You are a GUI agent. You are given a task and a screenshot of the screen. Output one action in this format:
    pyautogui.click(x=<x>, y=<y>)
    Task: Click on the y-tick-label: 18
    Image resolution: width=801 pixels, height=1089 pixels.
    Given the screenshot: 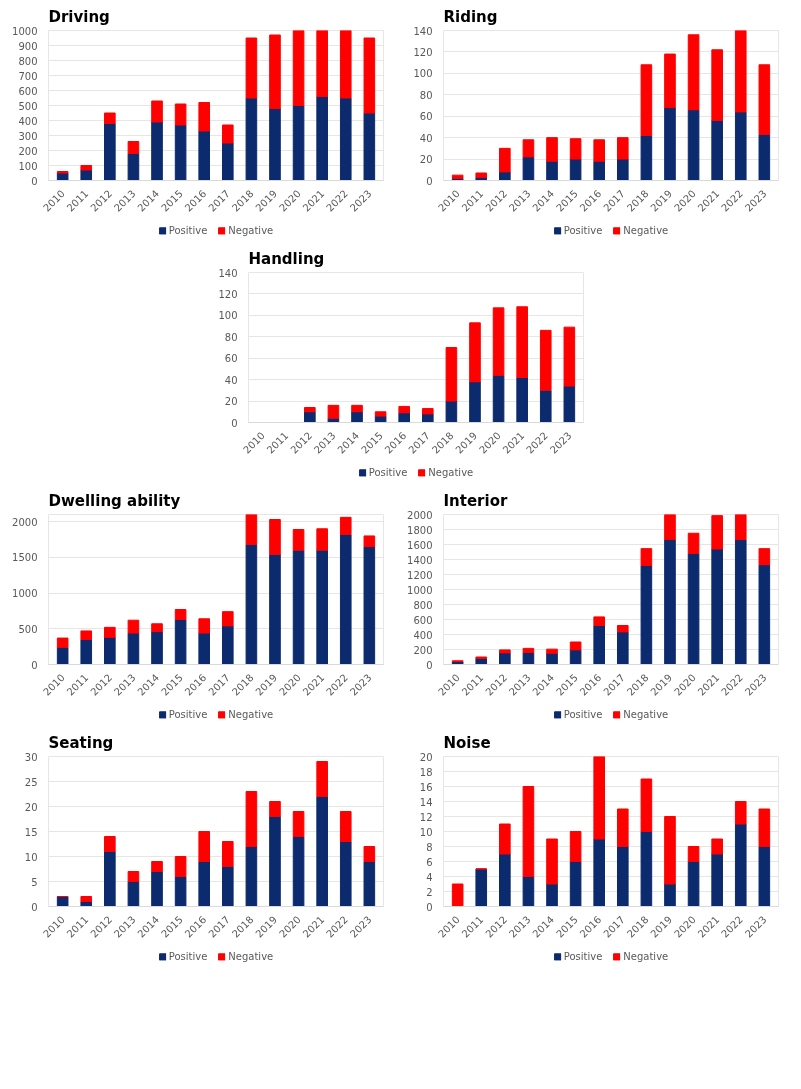 What is the action you would take?
    pyautogui.click(x=426, y=772)
    